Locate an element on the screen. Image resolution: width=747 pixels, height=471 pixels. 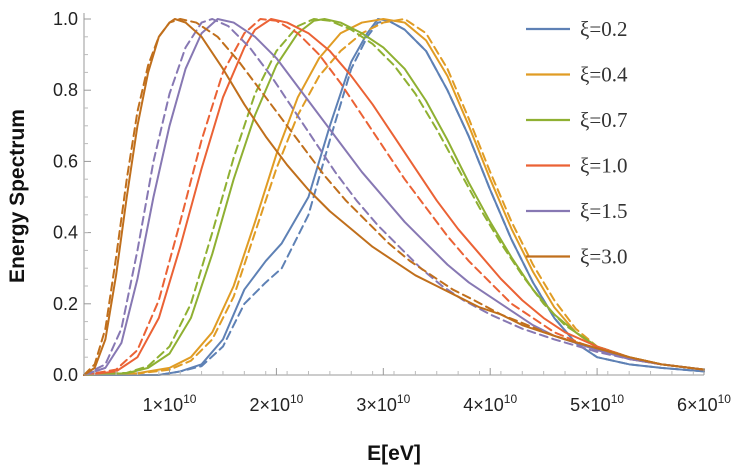
y-tick-label: 0.2 is located at coordinates (65, 304).